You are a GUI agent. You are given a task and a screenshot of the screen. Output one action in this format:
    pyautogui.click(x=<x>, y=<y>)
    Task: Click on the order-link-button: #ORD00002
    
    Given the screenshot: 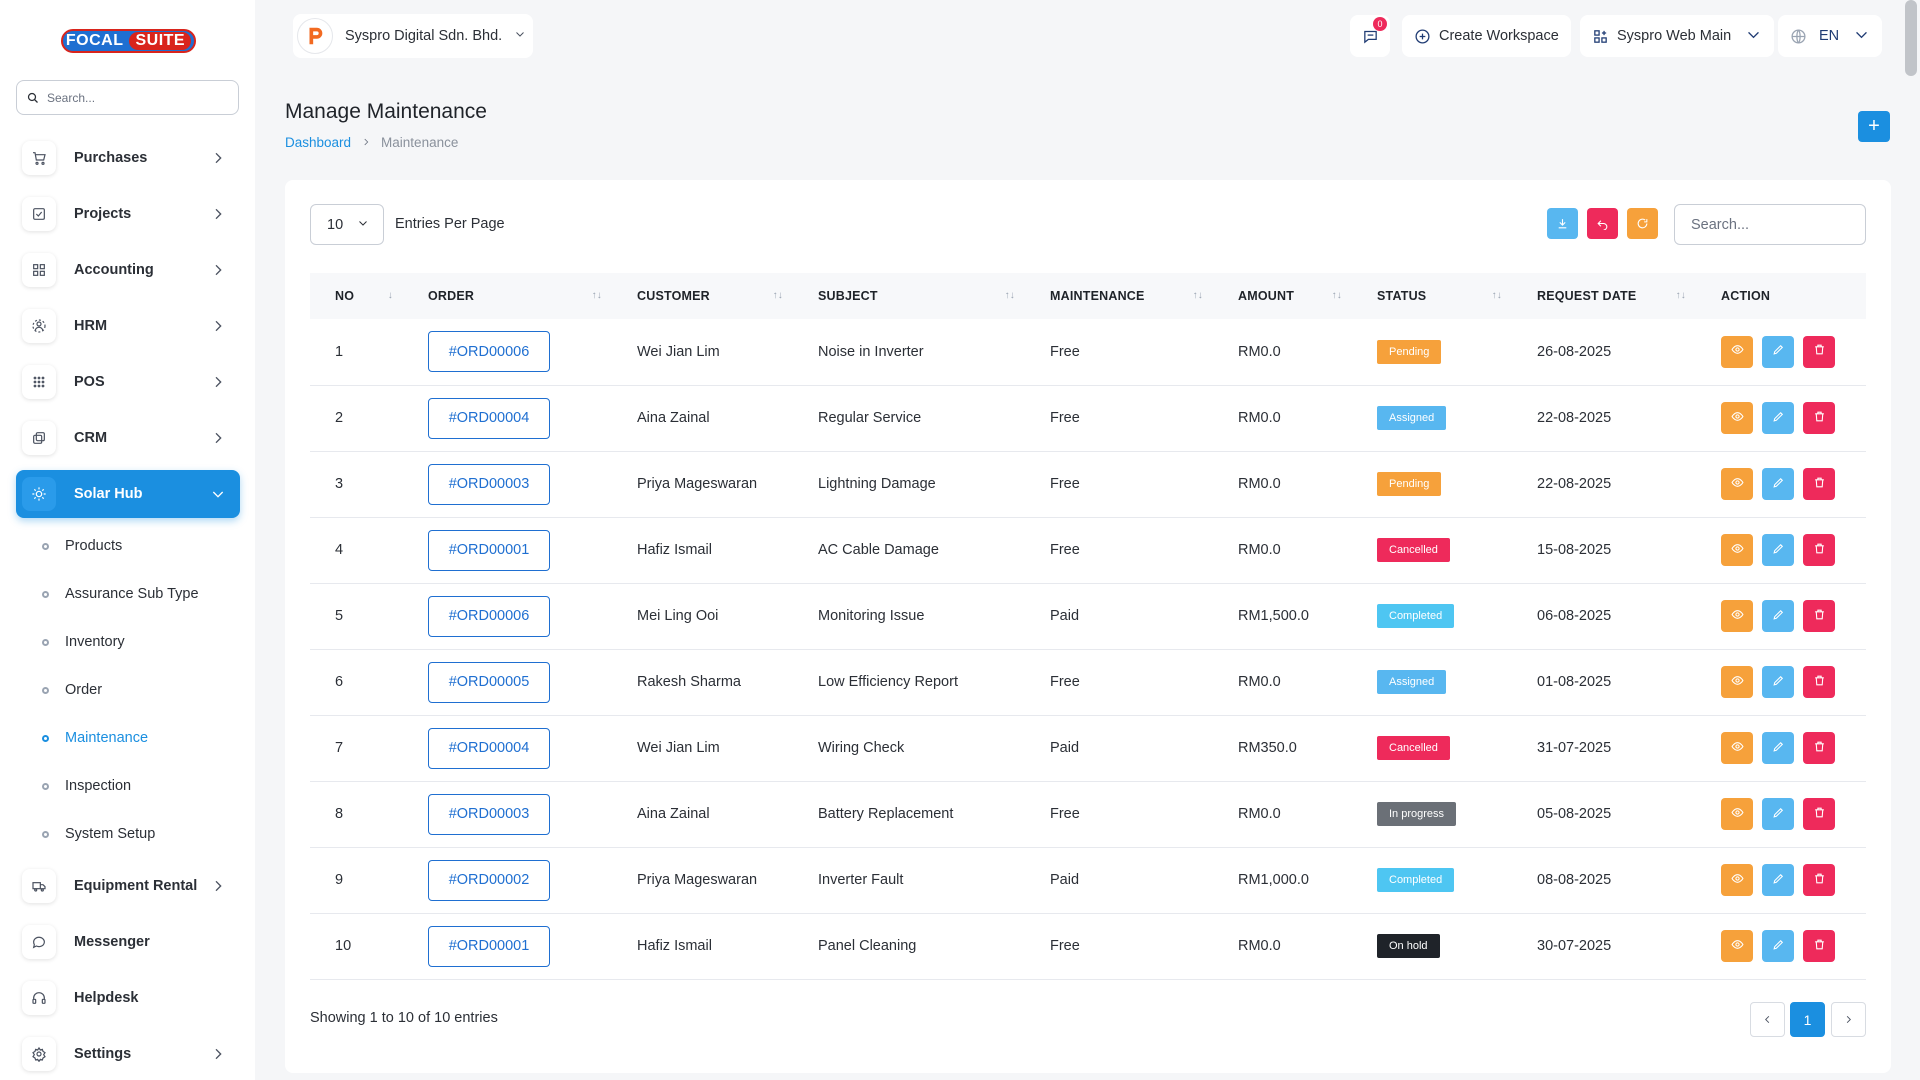 What is the action you would take?
    pyautogui.click(x=489, y=880)
    